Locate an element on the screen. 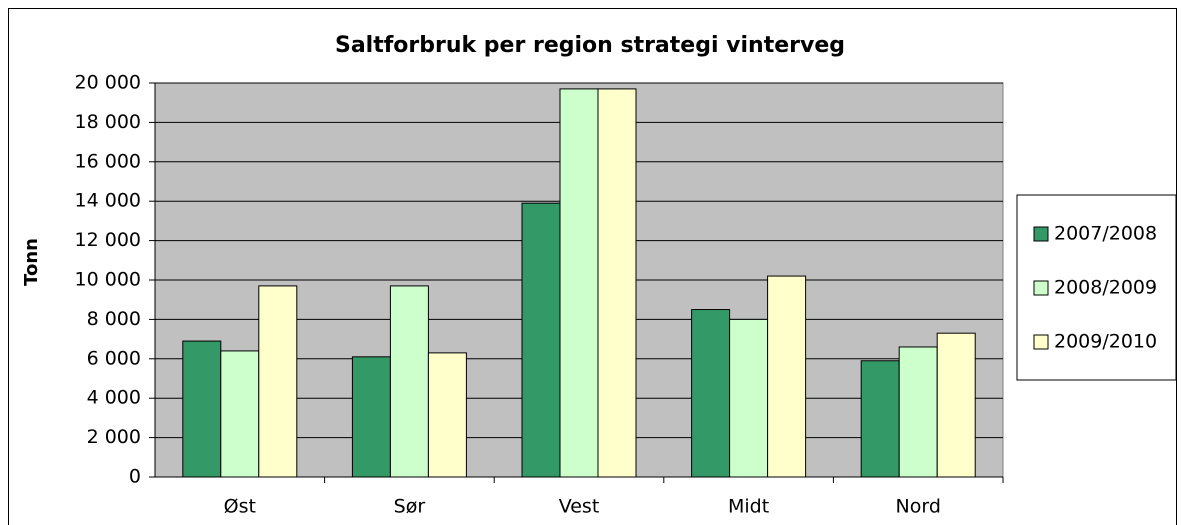 Image resolution: width=1182 pixels, height=525 pixels. y-tick-label: 16 000 is located at coordinates (108, 161).